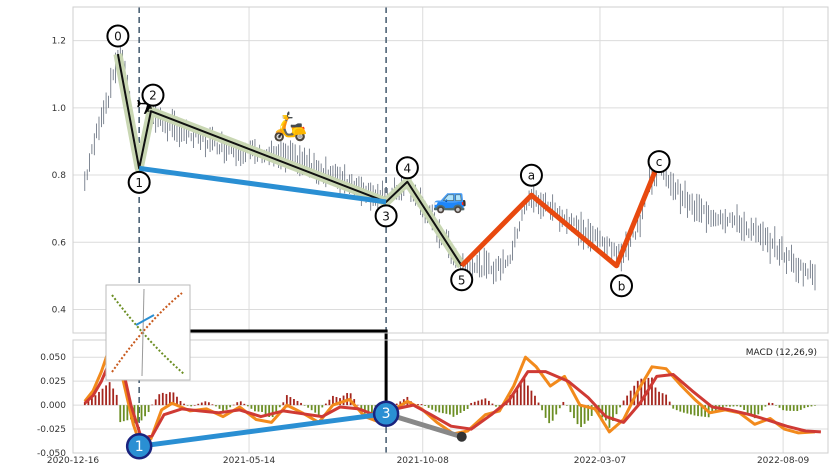  I want to click on inset-blue-stroke, so click(145, 320).